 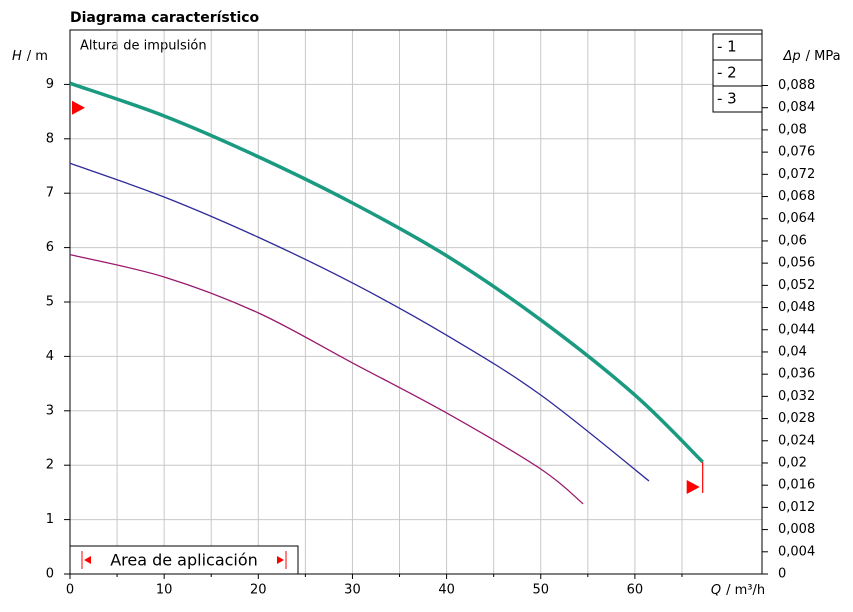 What do you see at coordinates (796, 396) in the screenshot?
I see `y2-tick-label: 0,032` at bounding box center [796, 396].